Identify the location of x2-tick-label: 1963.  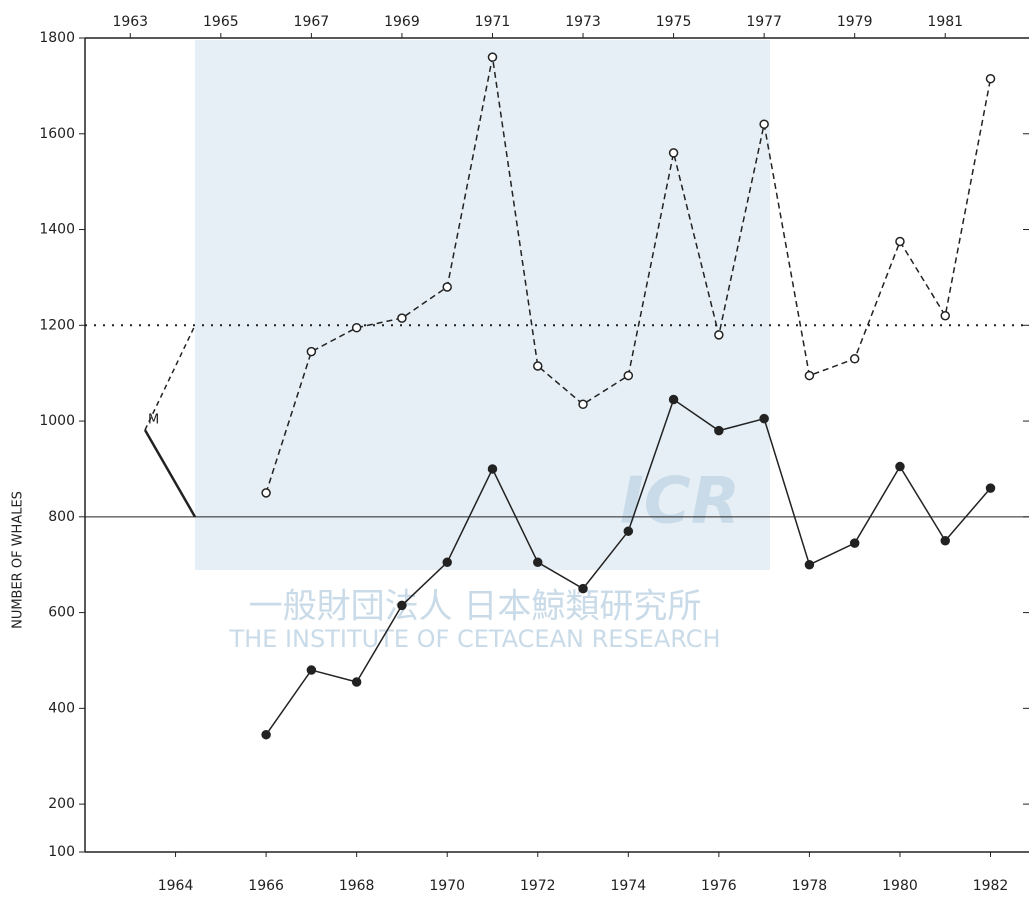
(130, 22).